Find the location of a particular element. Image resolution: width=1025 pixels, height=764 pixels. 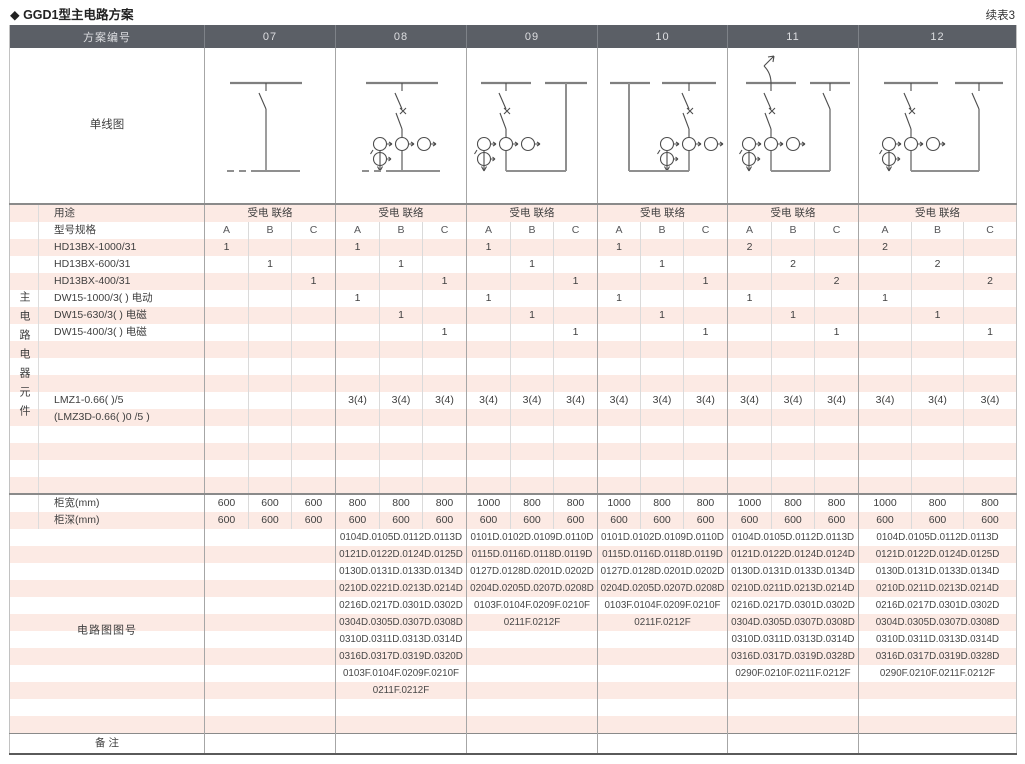

usage-value-08: 受电 联络 is located at coordinates (401, 212).